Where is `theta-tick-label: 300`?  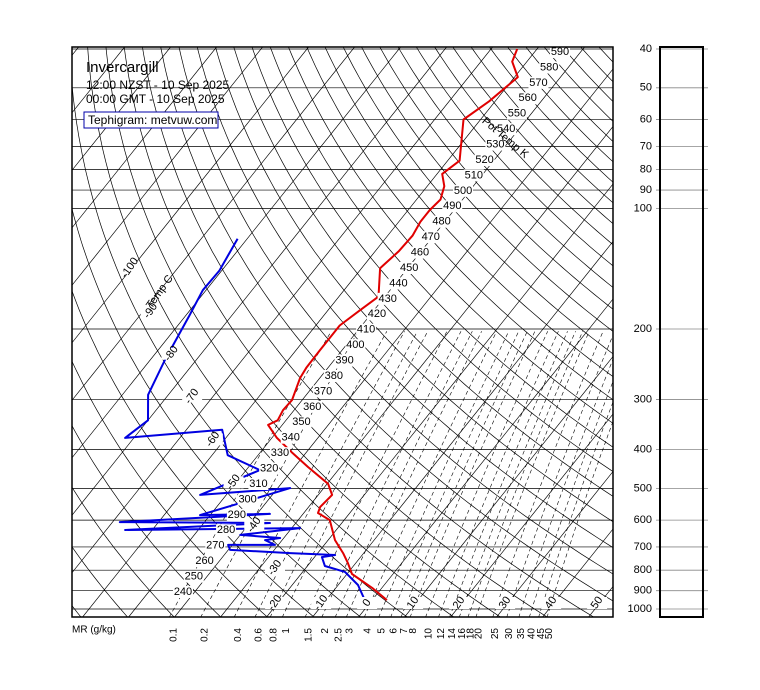
theta-tick-label: 300 is located at coordinates (247, 499).